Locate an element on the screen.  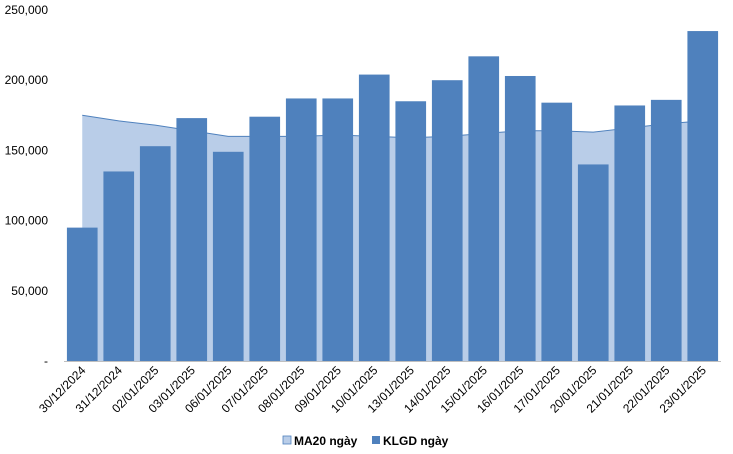
bar-07/01/2025 is located at coordinates (265, 238).